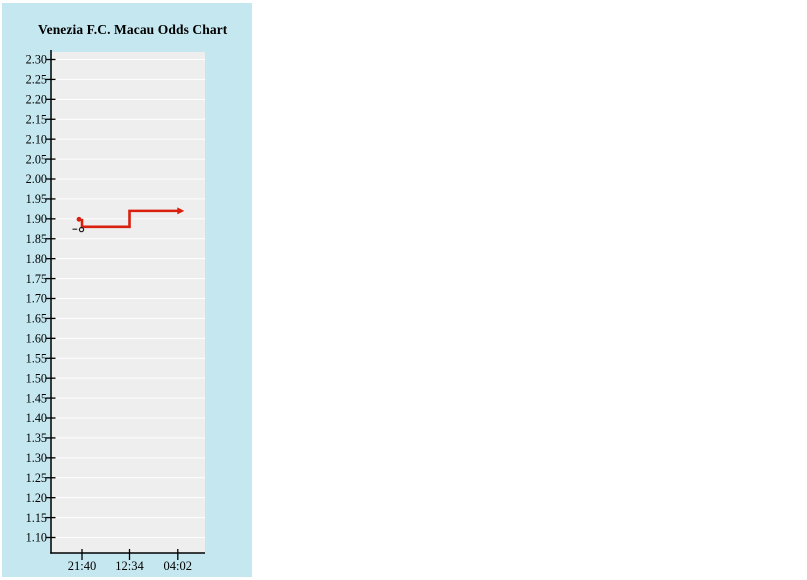 This screenshot has width=807, height=580. Describe the element at coordinates (36, 199) in the screenshot. I see `y-tick-label: 1.95` at that location.